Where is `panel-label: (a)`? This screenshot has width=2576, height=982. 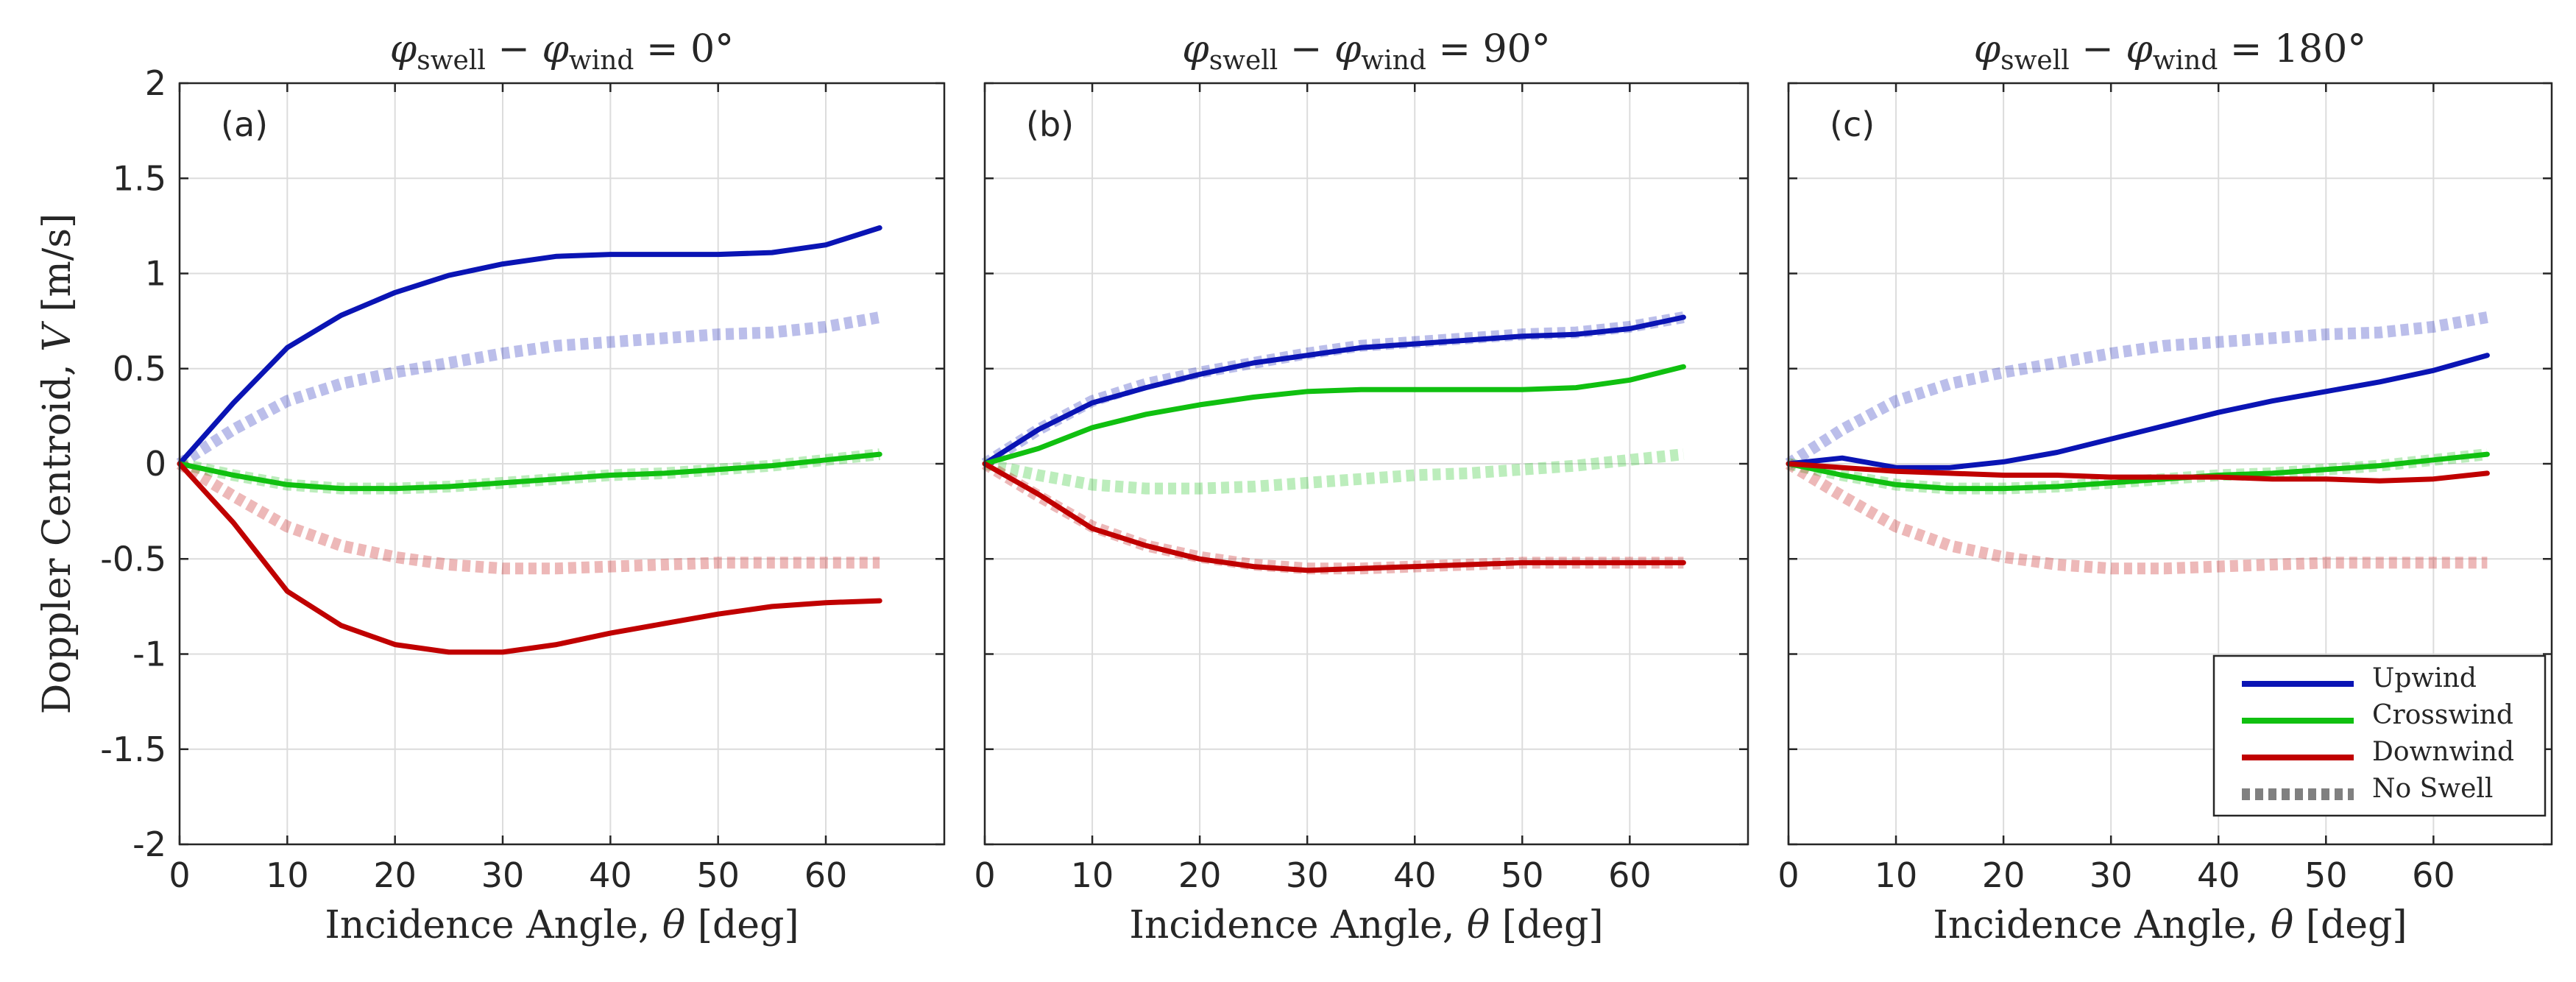 panel-label: (a) is located at coordinates (244, 124).